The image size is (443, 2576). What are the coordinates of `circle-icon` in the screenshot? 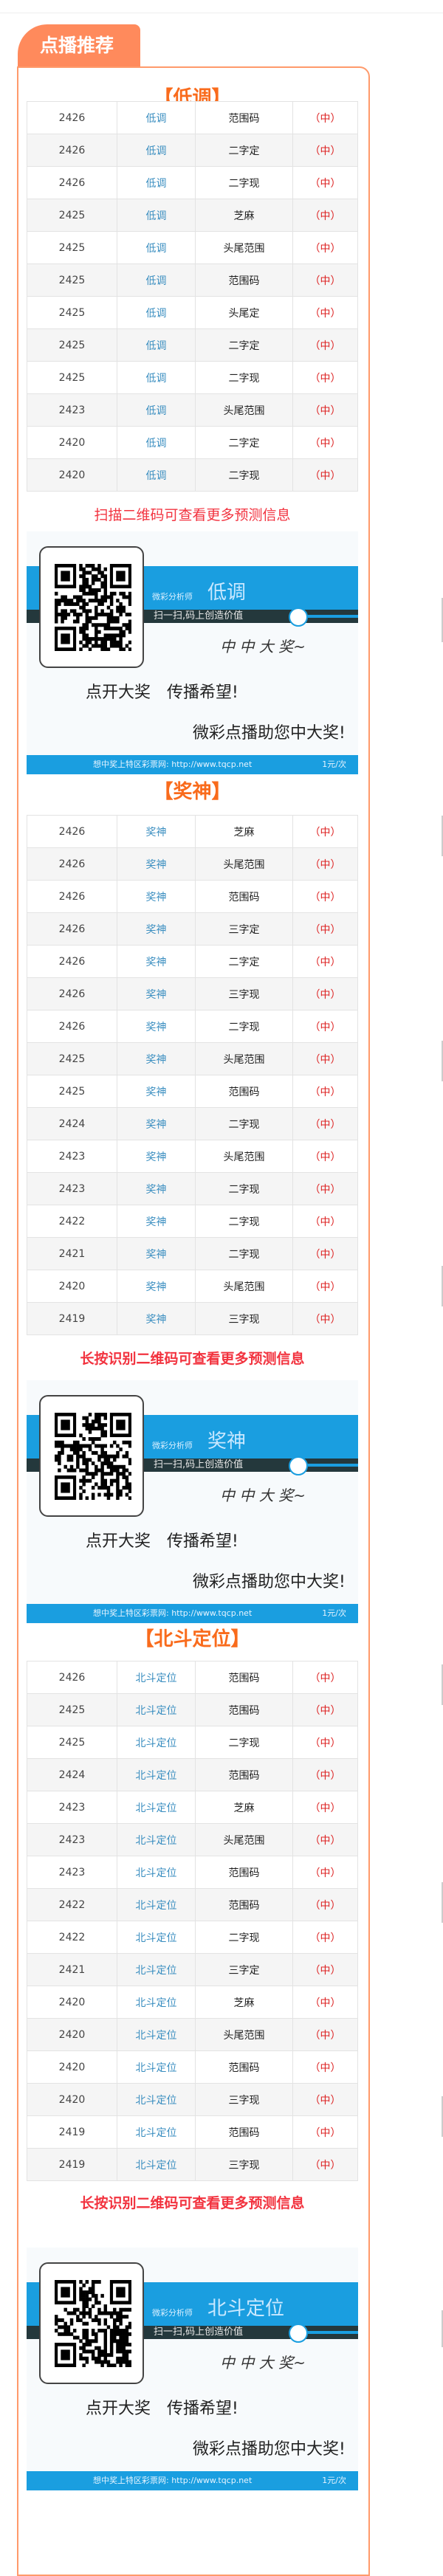 It's located at (298, 1466).